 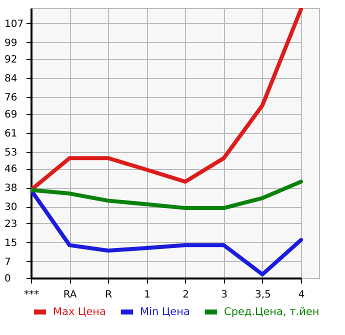 I want to click on y-tick-label: 15, so click(x=11, y=243).